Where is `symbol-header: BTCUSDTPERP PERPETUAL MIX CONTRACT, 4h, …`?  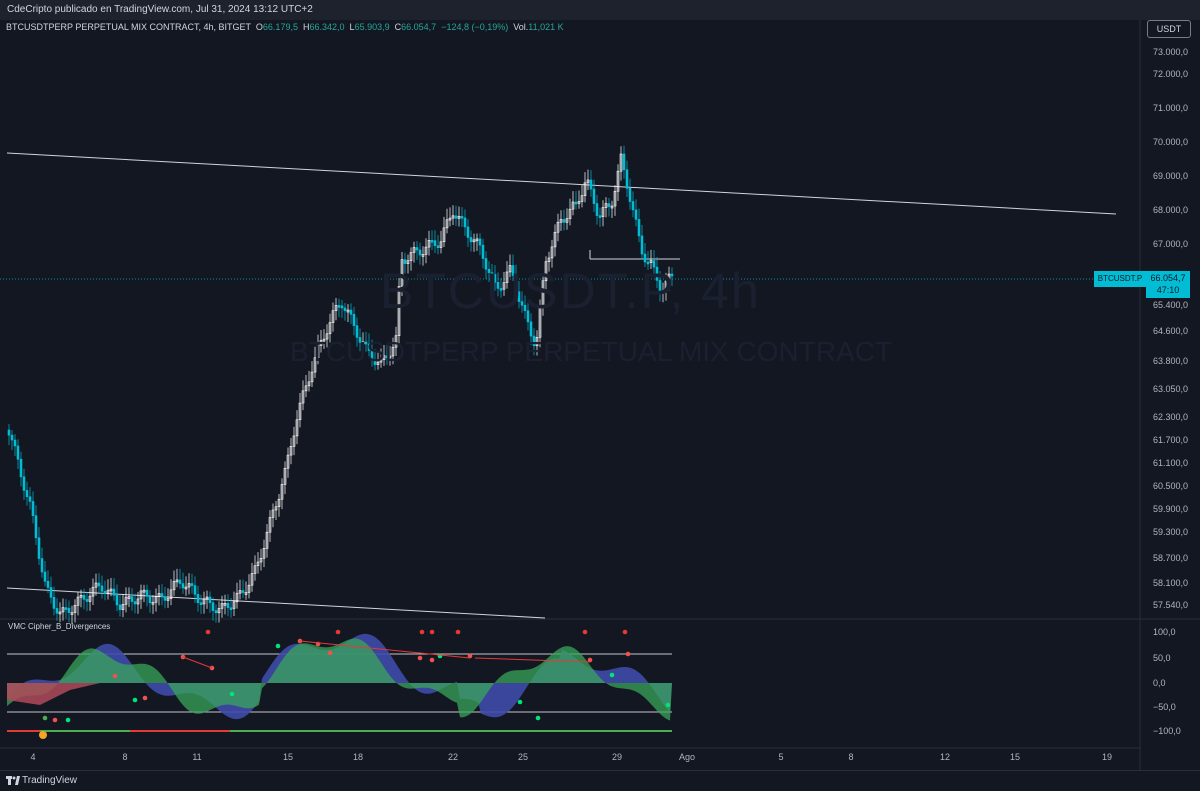 symbol-header: BTCUSDTPERP PERPETUAL MIX CONTRACT, 4h, … is located at coordinates (285, 27).